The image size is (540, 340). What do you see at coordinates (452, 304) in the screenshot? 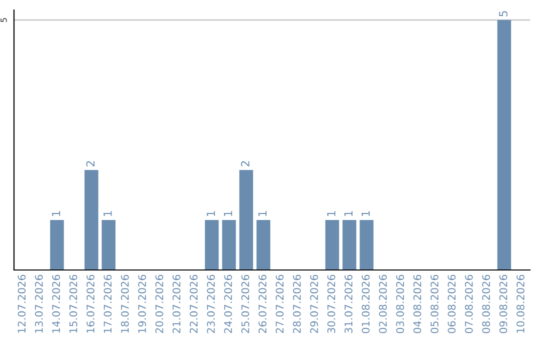
I see `x-tick-label: 06.08.2026` at bounding box center [452, 304].